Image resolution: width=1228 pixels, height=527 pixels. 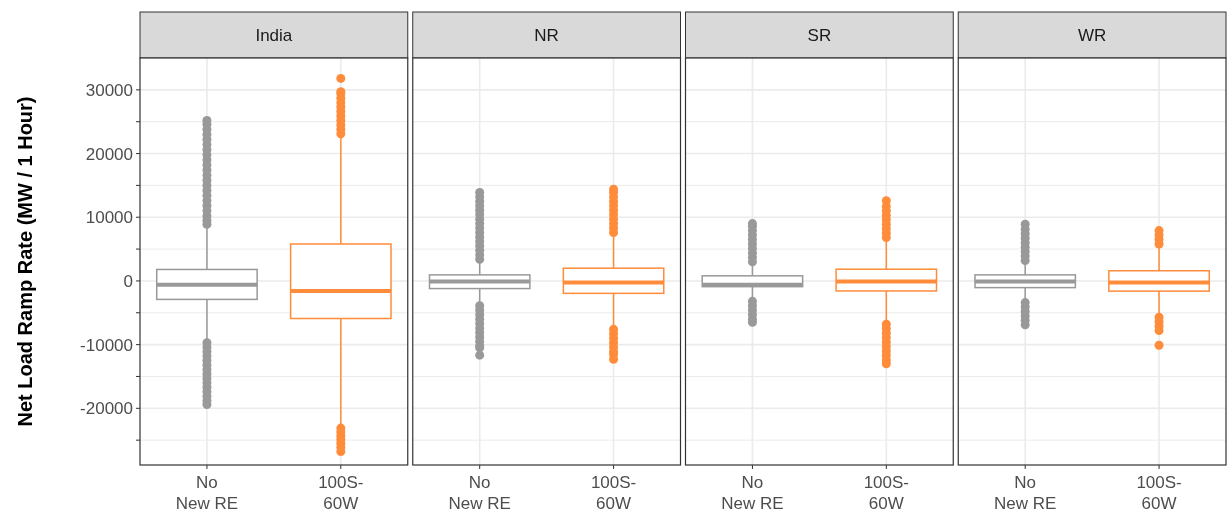 I want to click on y-tick-label: -10000, so click(x=106, y=345).